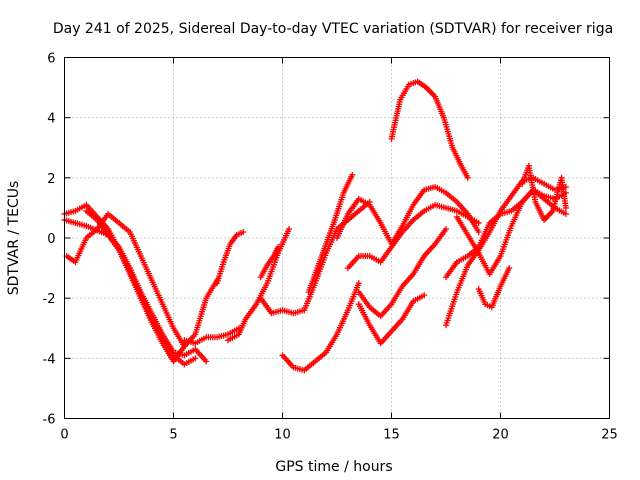 This screenshot has width=640, height=480. What do you see at coordinates (49, 359) in the screenshot?
I see `y-tick-label: -4` at bounding box center [49, 359].